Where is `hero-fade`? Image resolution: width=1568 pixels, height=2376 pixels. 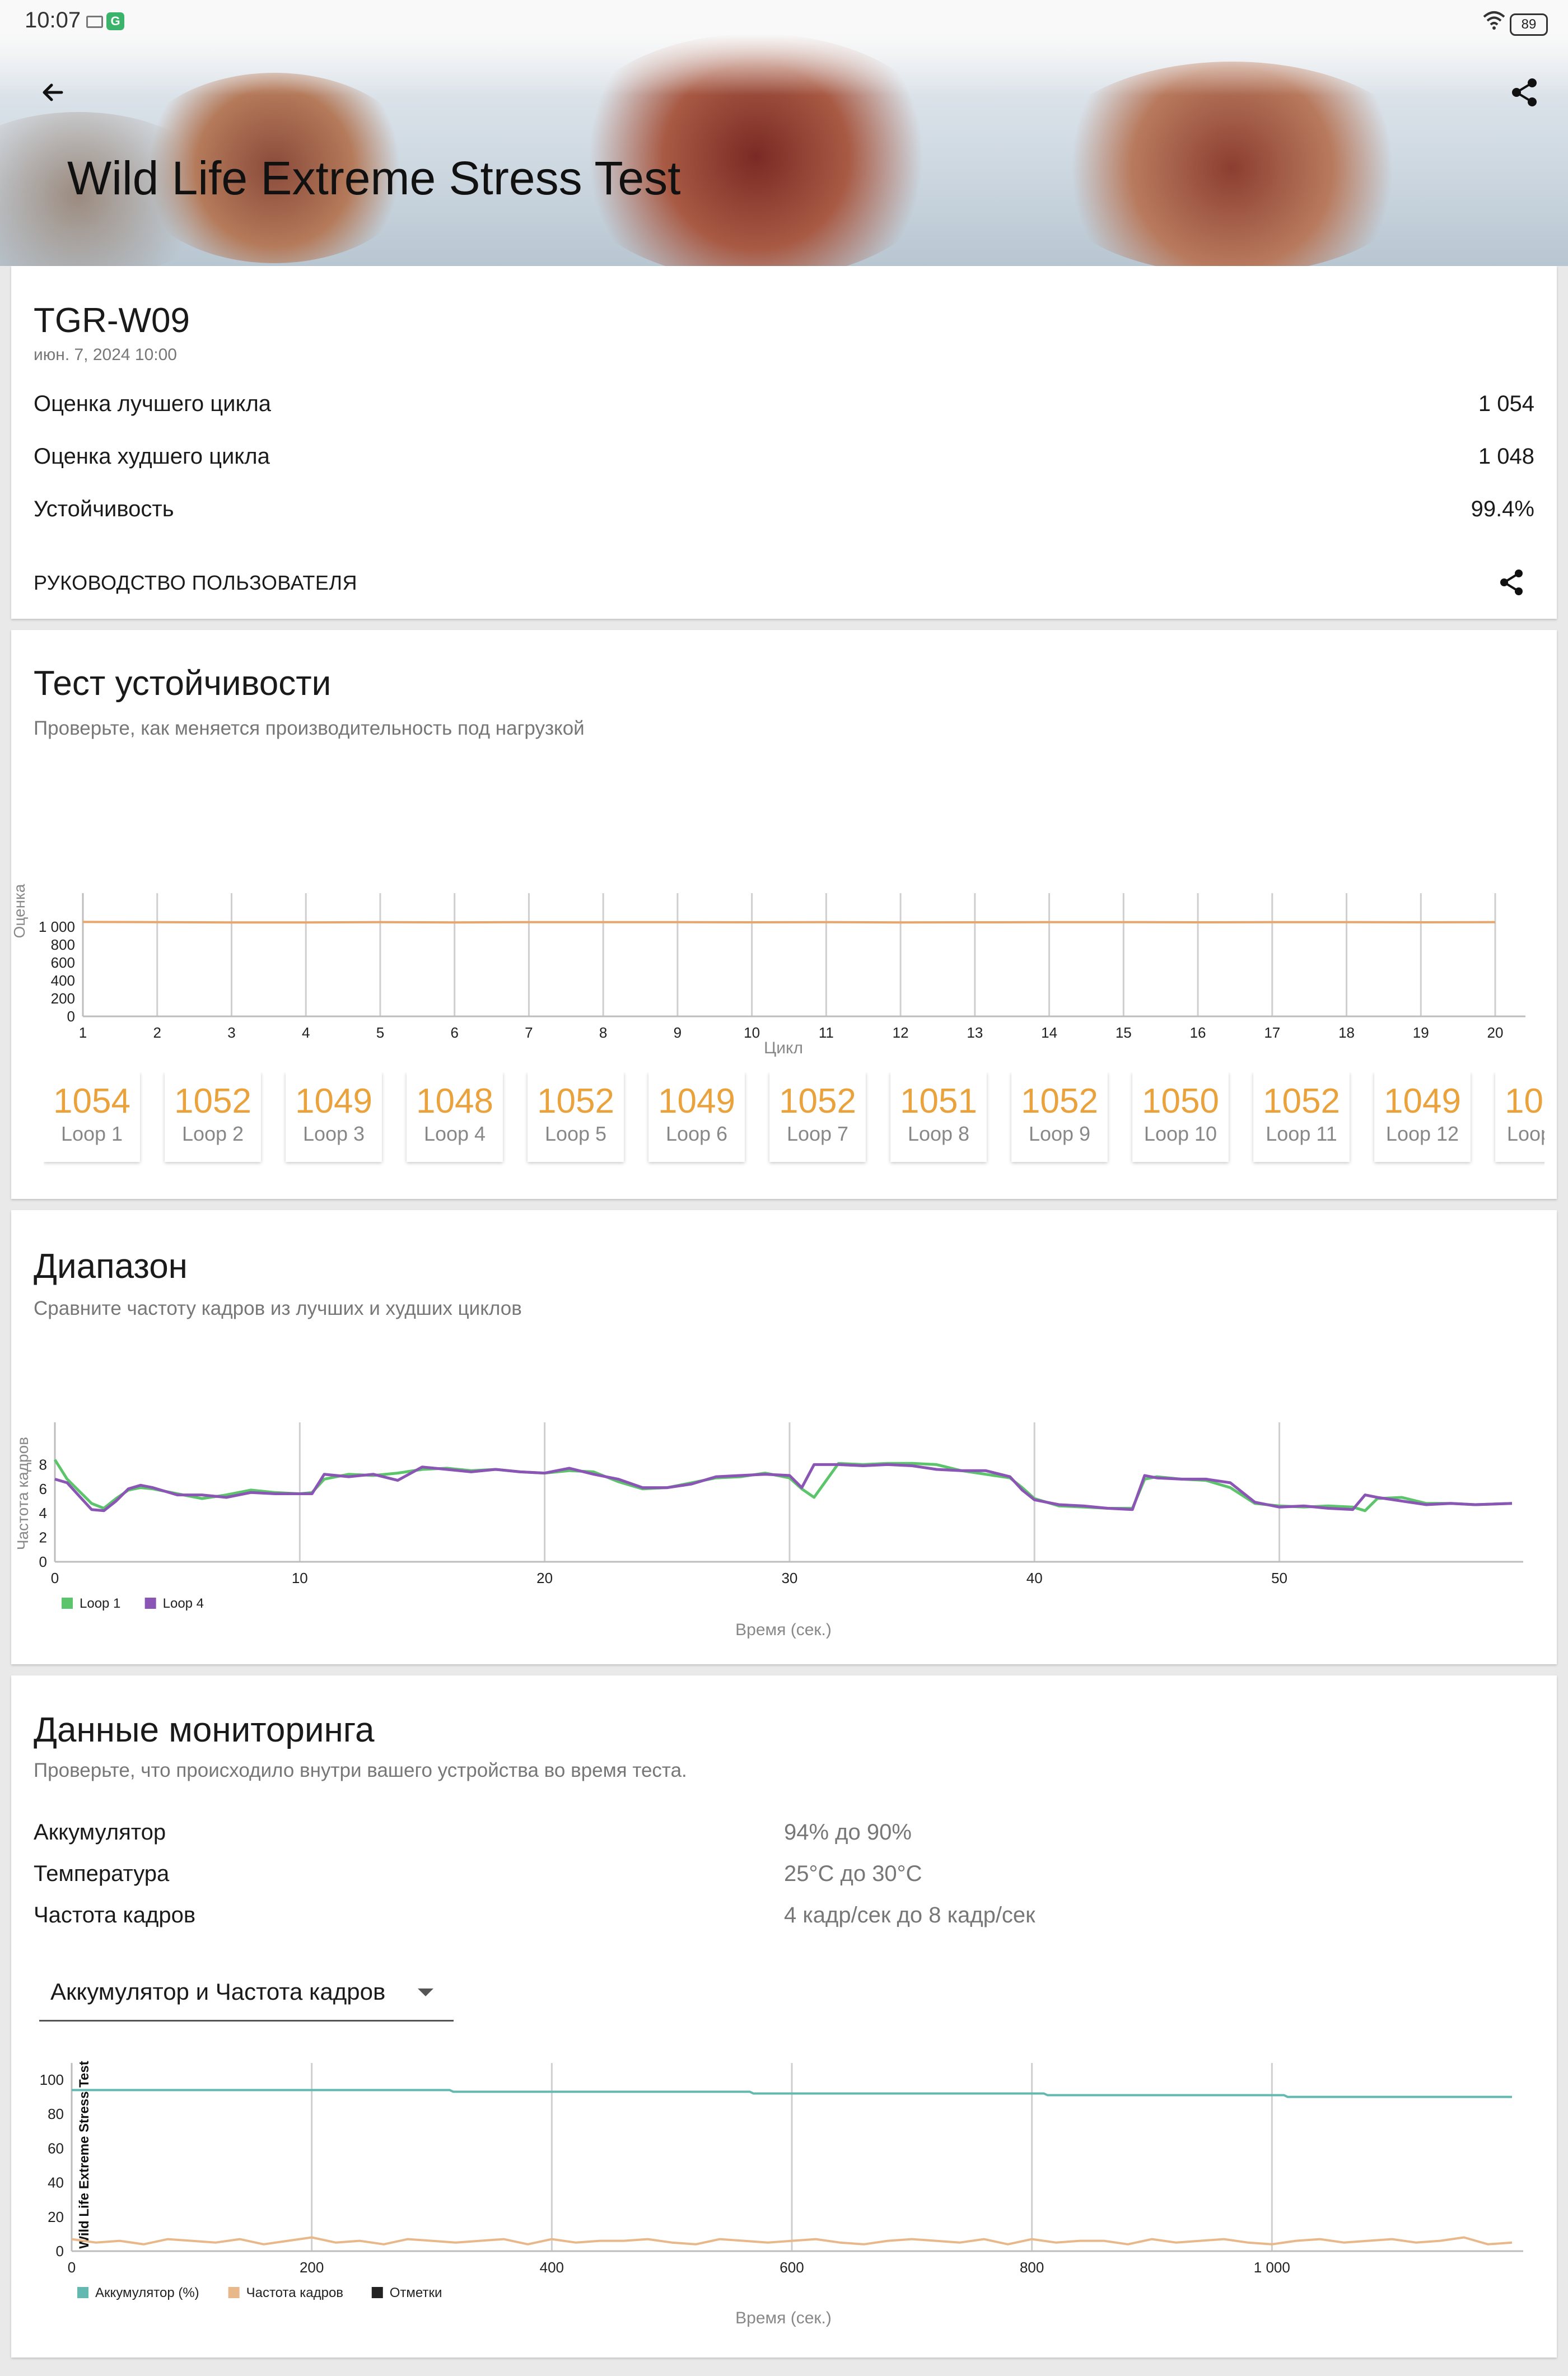
hero-fade is located at coordinates (784, 47).